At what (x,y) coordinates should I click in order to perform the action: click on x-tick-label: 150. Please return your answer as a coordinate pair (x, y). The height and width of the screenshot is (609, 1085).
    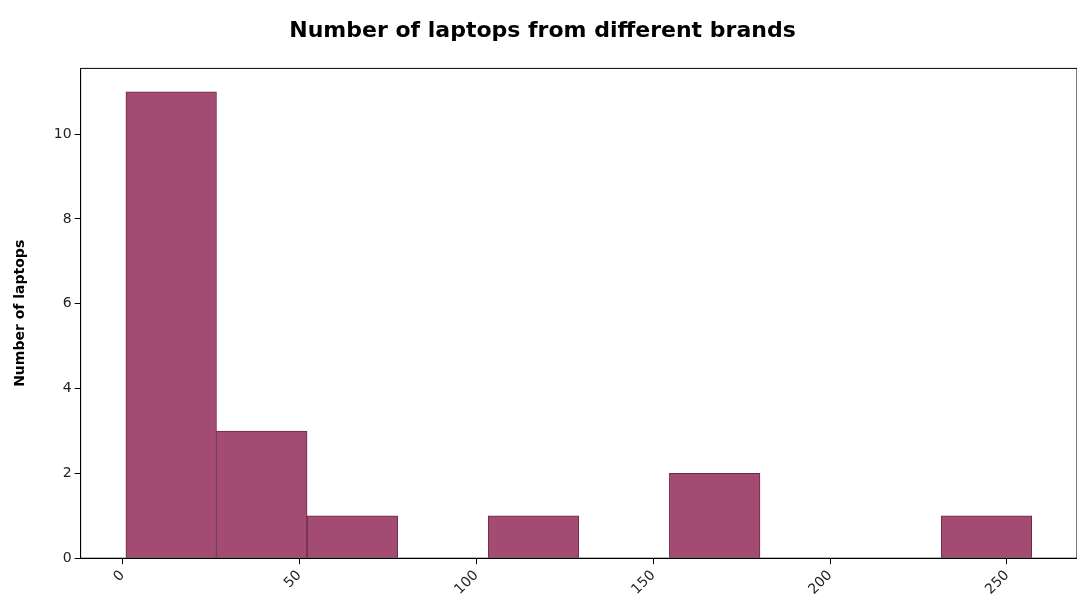
    Looking at the image, I should click on (642, 581).